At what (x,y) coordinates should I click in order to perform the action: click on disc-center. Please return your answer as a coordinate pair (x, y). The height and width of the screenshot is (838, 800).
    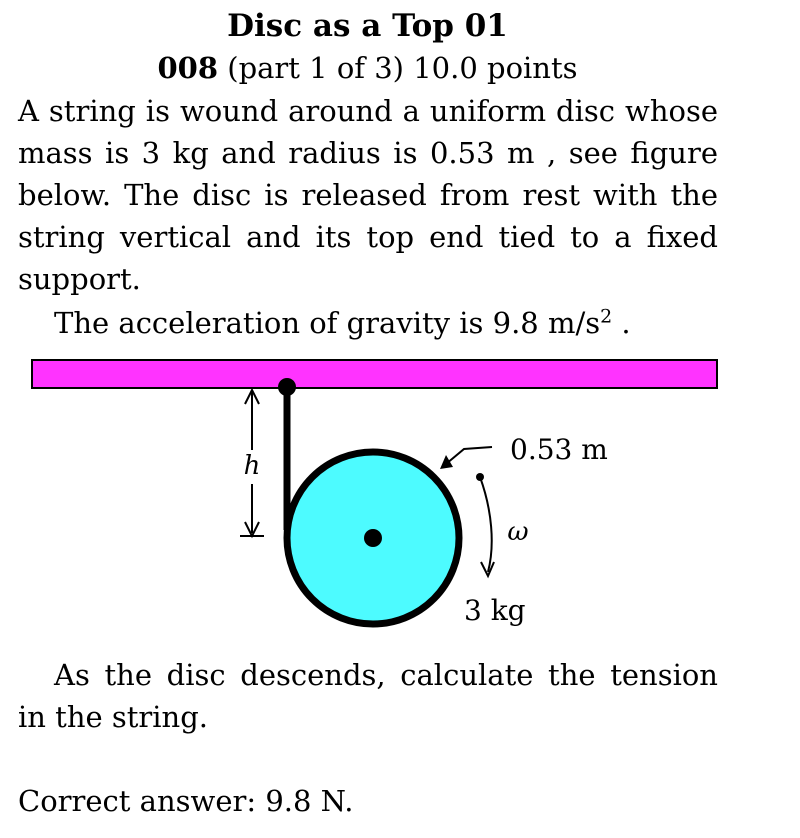
    Looking at the image, I should click on (373, 538).